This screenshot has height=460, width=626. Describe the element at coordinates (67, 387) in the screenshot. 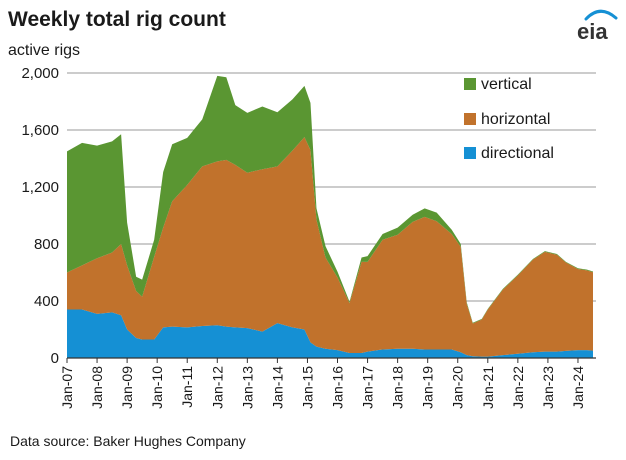

I see `x-tick-label: Jan-07` at that location.